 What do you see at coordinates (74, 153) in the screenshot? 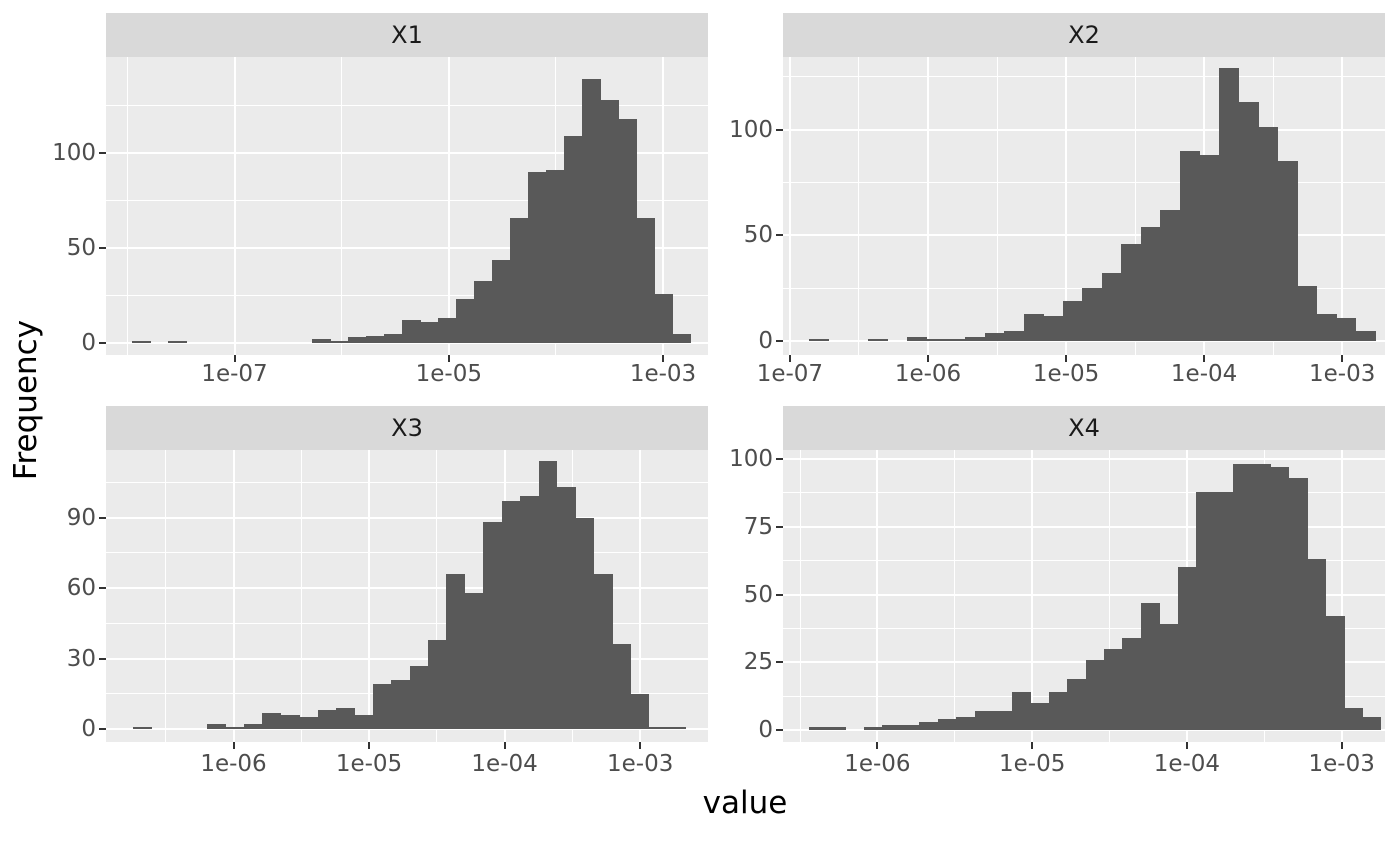
I see `y-axis-tick-label: 100` at bounding box center [74, 153].